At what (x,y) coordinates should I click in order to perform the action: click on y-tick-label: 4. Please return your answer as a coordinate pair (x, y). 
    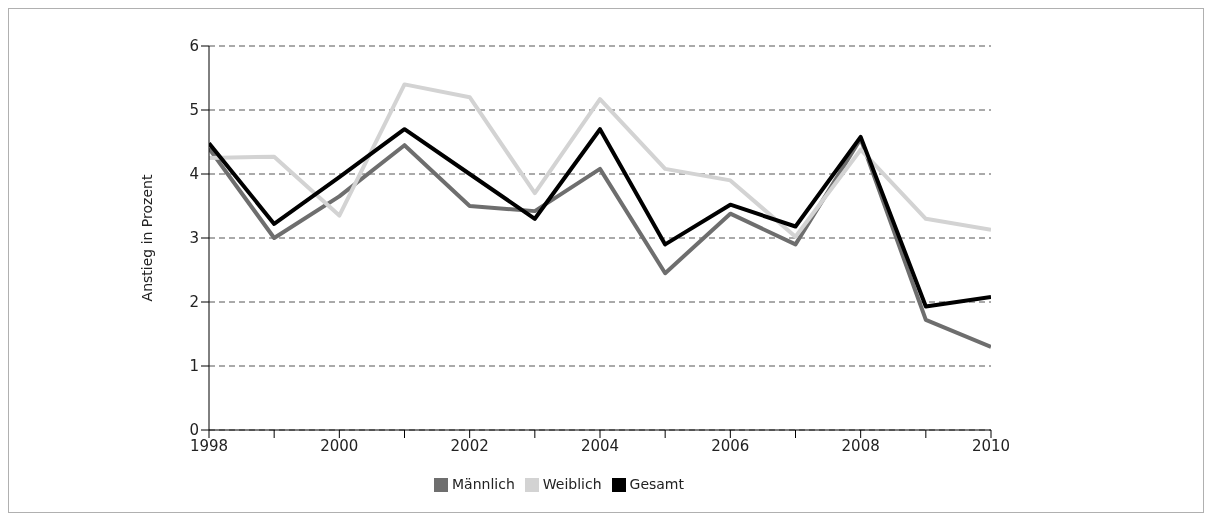
    Looking at the image, I should click on (194, 174).